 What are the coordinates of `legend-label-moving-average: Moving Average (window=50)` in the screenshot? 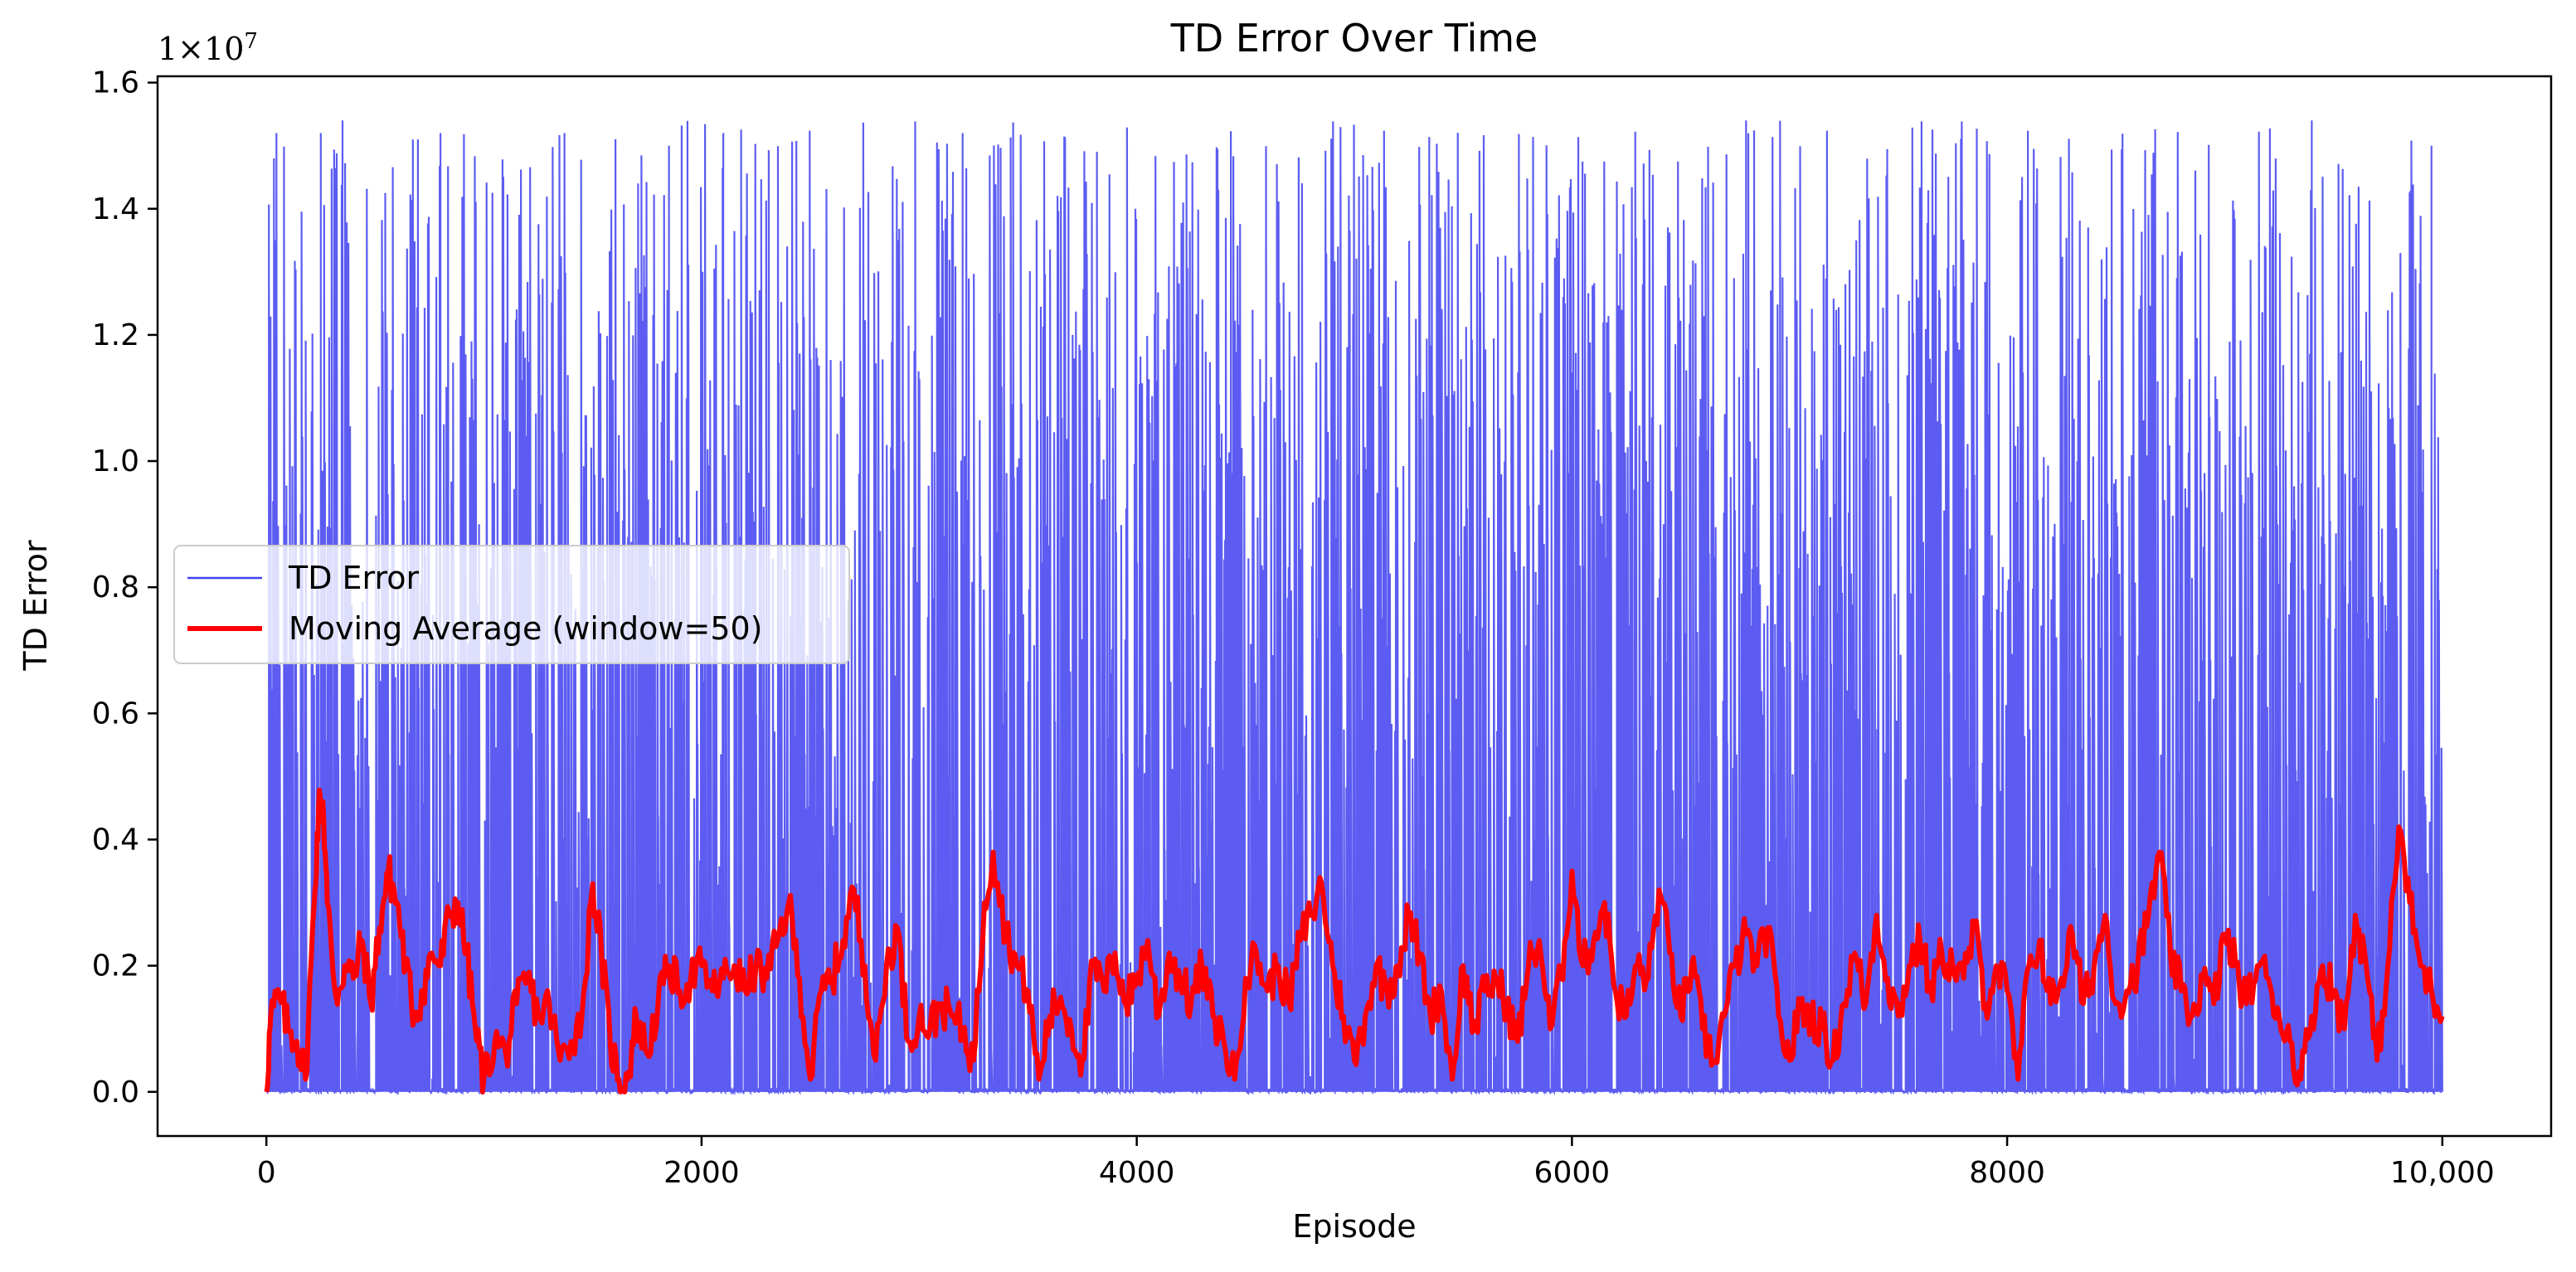 It's located at (526, 629).